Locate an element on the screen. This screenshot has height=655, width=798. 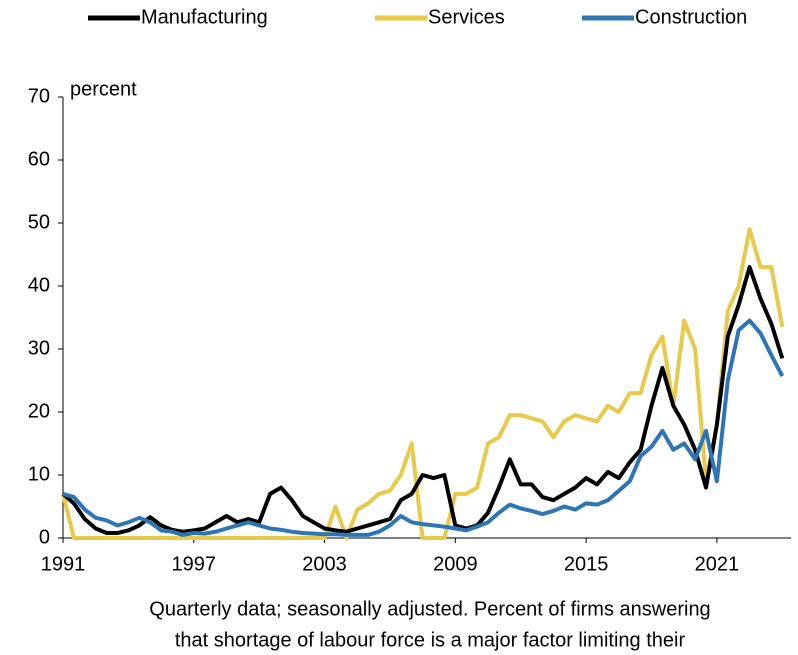
y-tick-label: 30 is located at coordinates (39, 348).